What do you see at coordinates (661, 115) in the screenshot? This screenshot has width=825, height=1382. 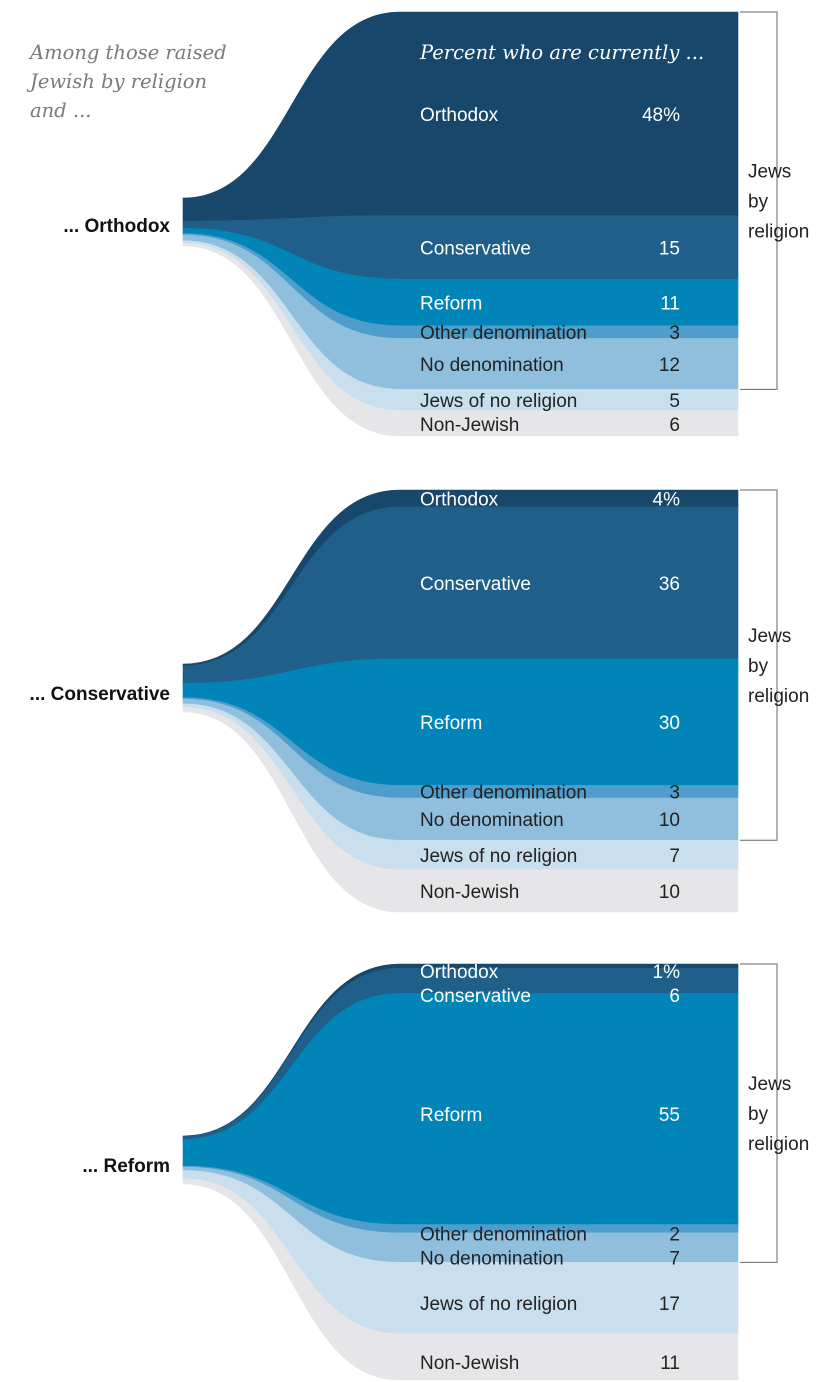 I see `value-label-orthodox: 48%` at bounding box center [661, 115].